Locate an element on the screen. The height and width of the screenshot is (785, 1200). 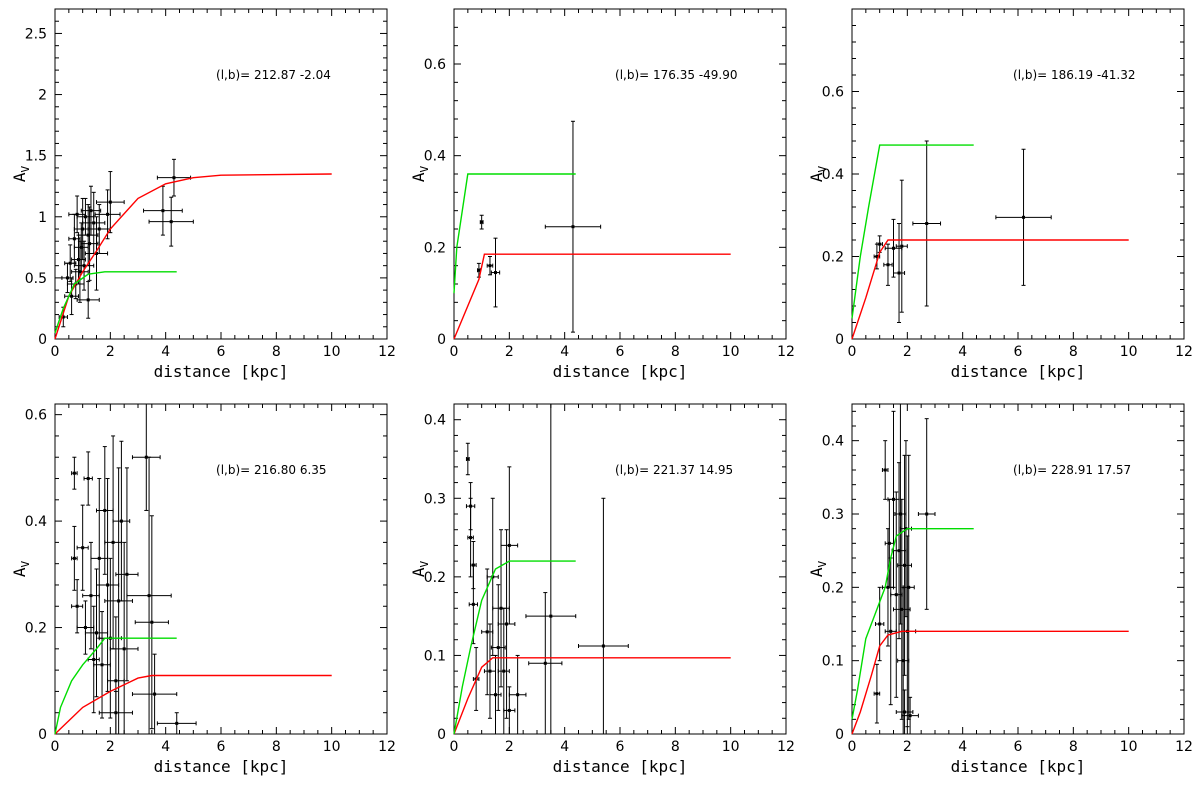
lb-annotation: (l,b)= 186.19 -41.32 is located at coordinates (1074, 75).